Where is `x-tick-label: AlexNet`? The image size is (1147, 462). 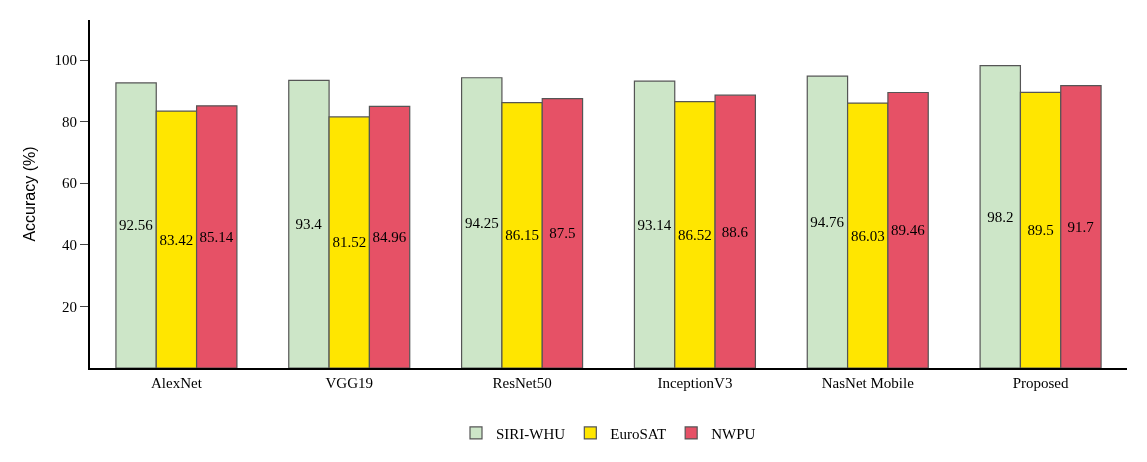 x-tick-label: AlexNet is located at coordinates (177, 383).